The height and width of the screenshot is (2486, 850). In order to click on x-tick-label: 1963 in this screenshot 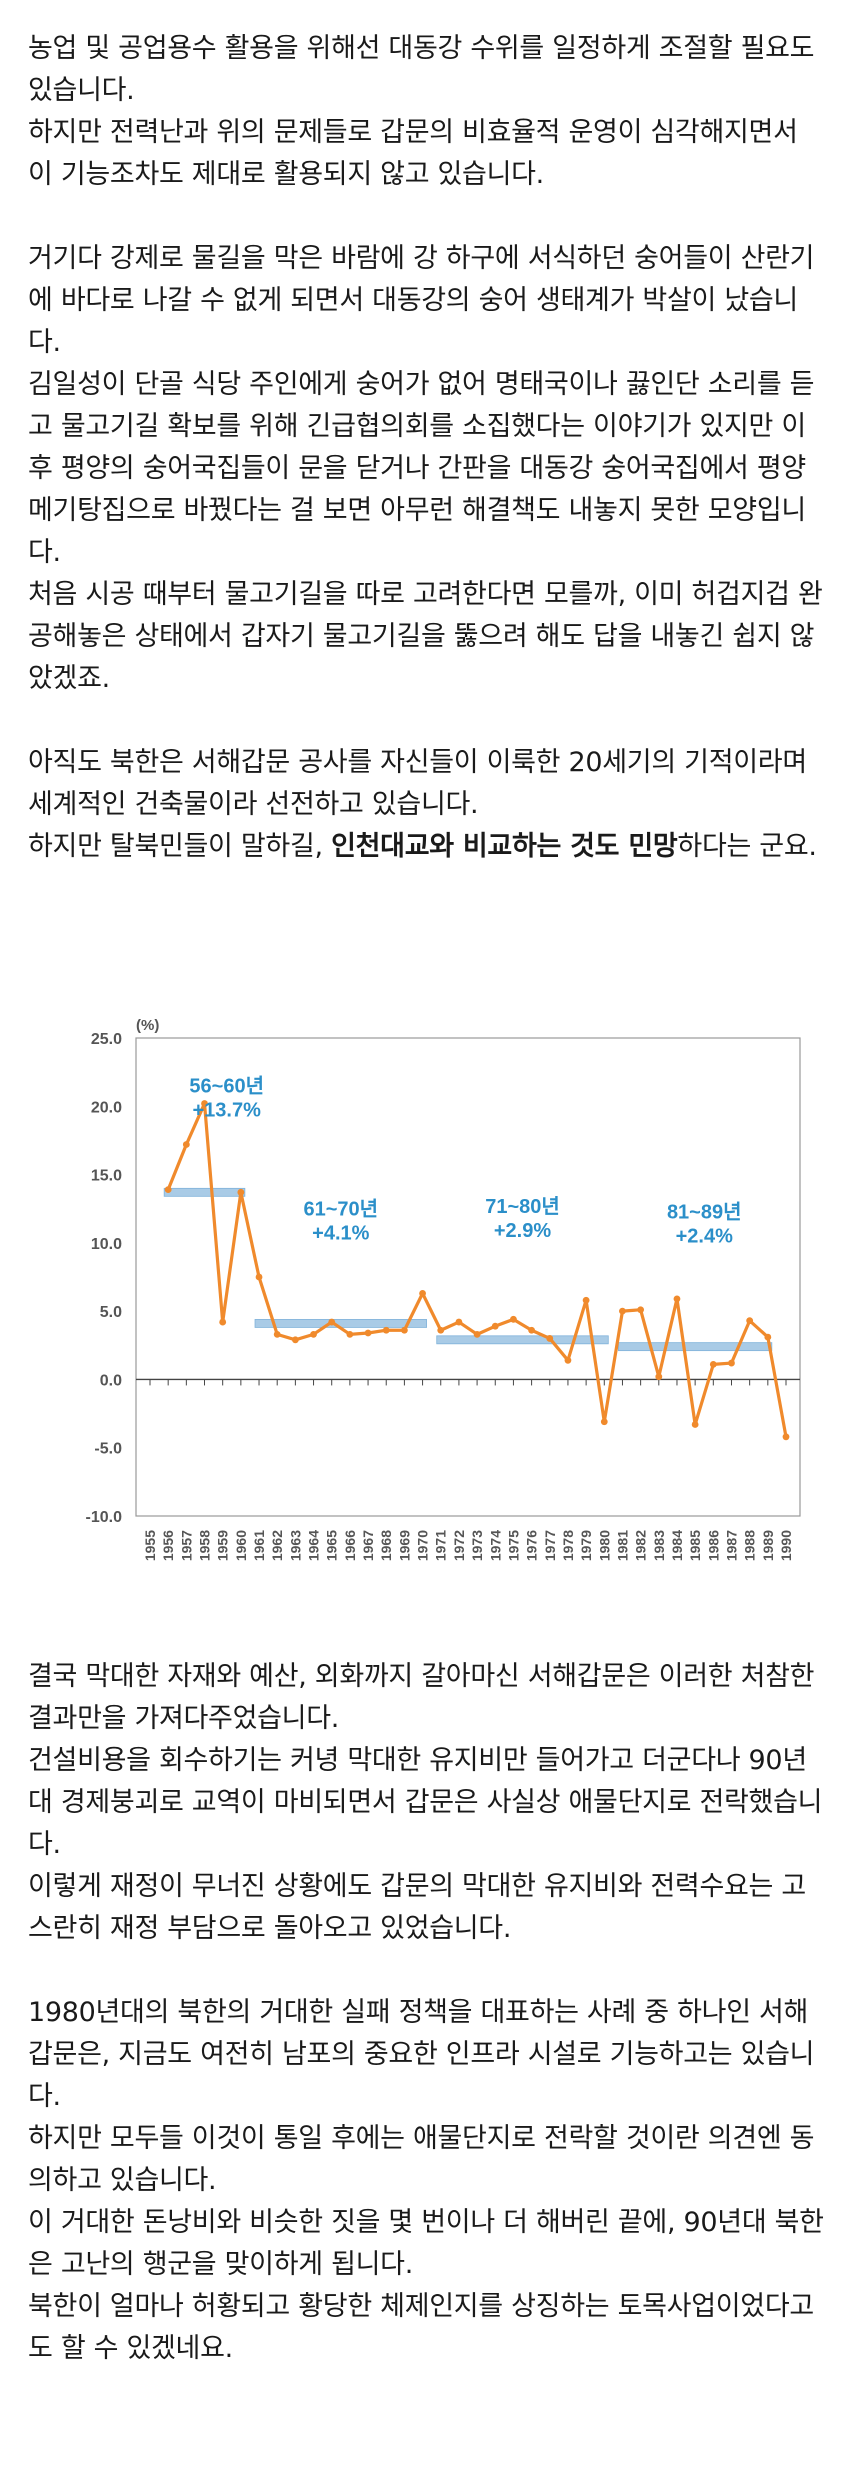, I will do `click(295, 1545)`.